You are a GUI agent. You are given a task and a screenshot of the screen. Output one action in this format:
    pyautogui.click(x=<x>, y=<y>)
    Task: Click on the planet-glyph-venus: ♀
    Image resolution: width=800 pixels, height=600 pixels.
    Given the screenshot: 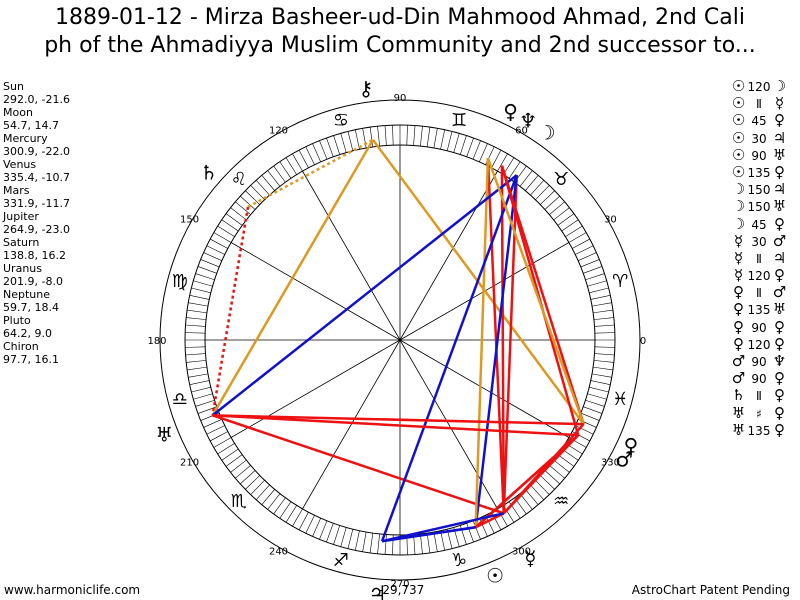 What is the action you would take?
    pyautogui.click(x=631, y=446)
    